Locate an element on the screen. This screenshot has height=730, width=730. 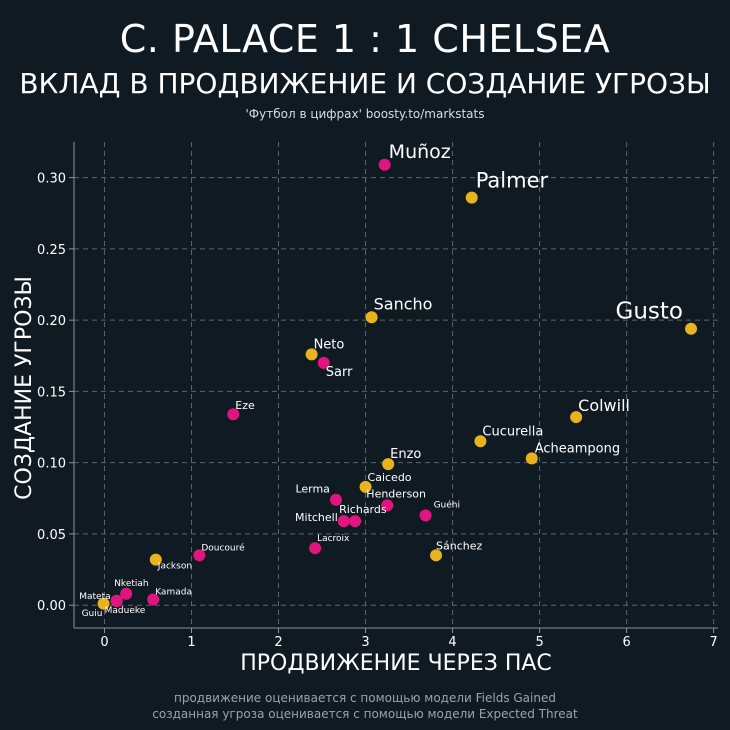
data-point-s-nchez is located at coordinates (436, 555).